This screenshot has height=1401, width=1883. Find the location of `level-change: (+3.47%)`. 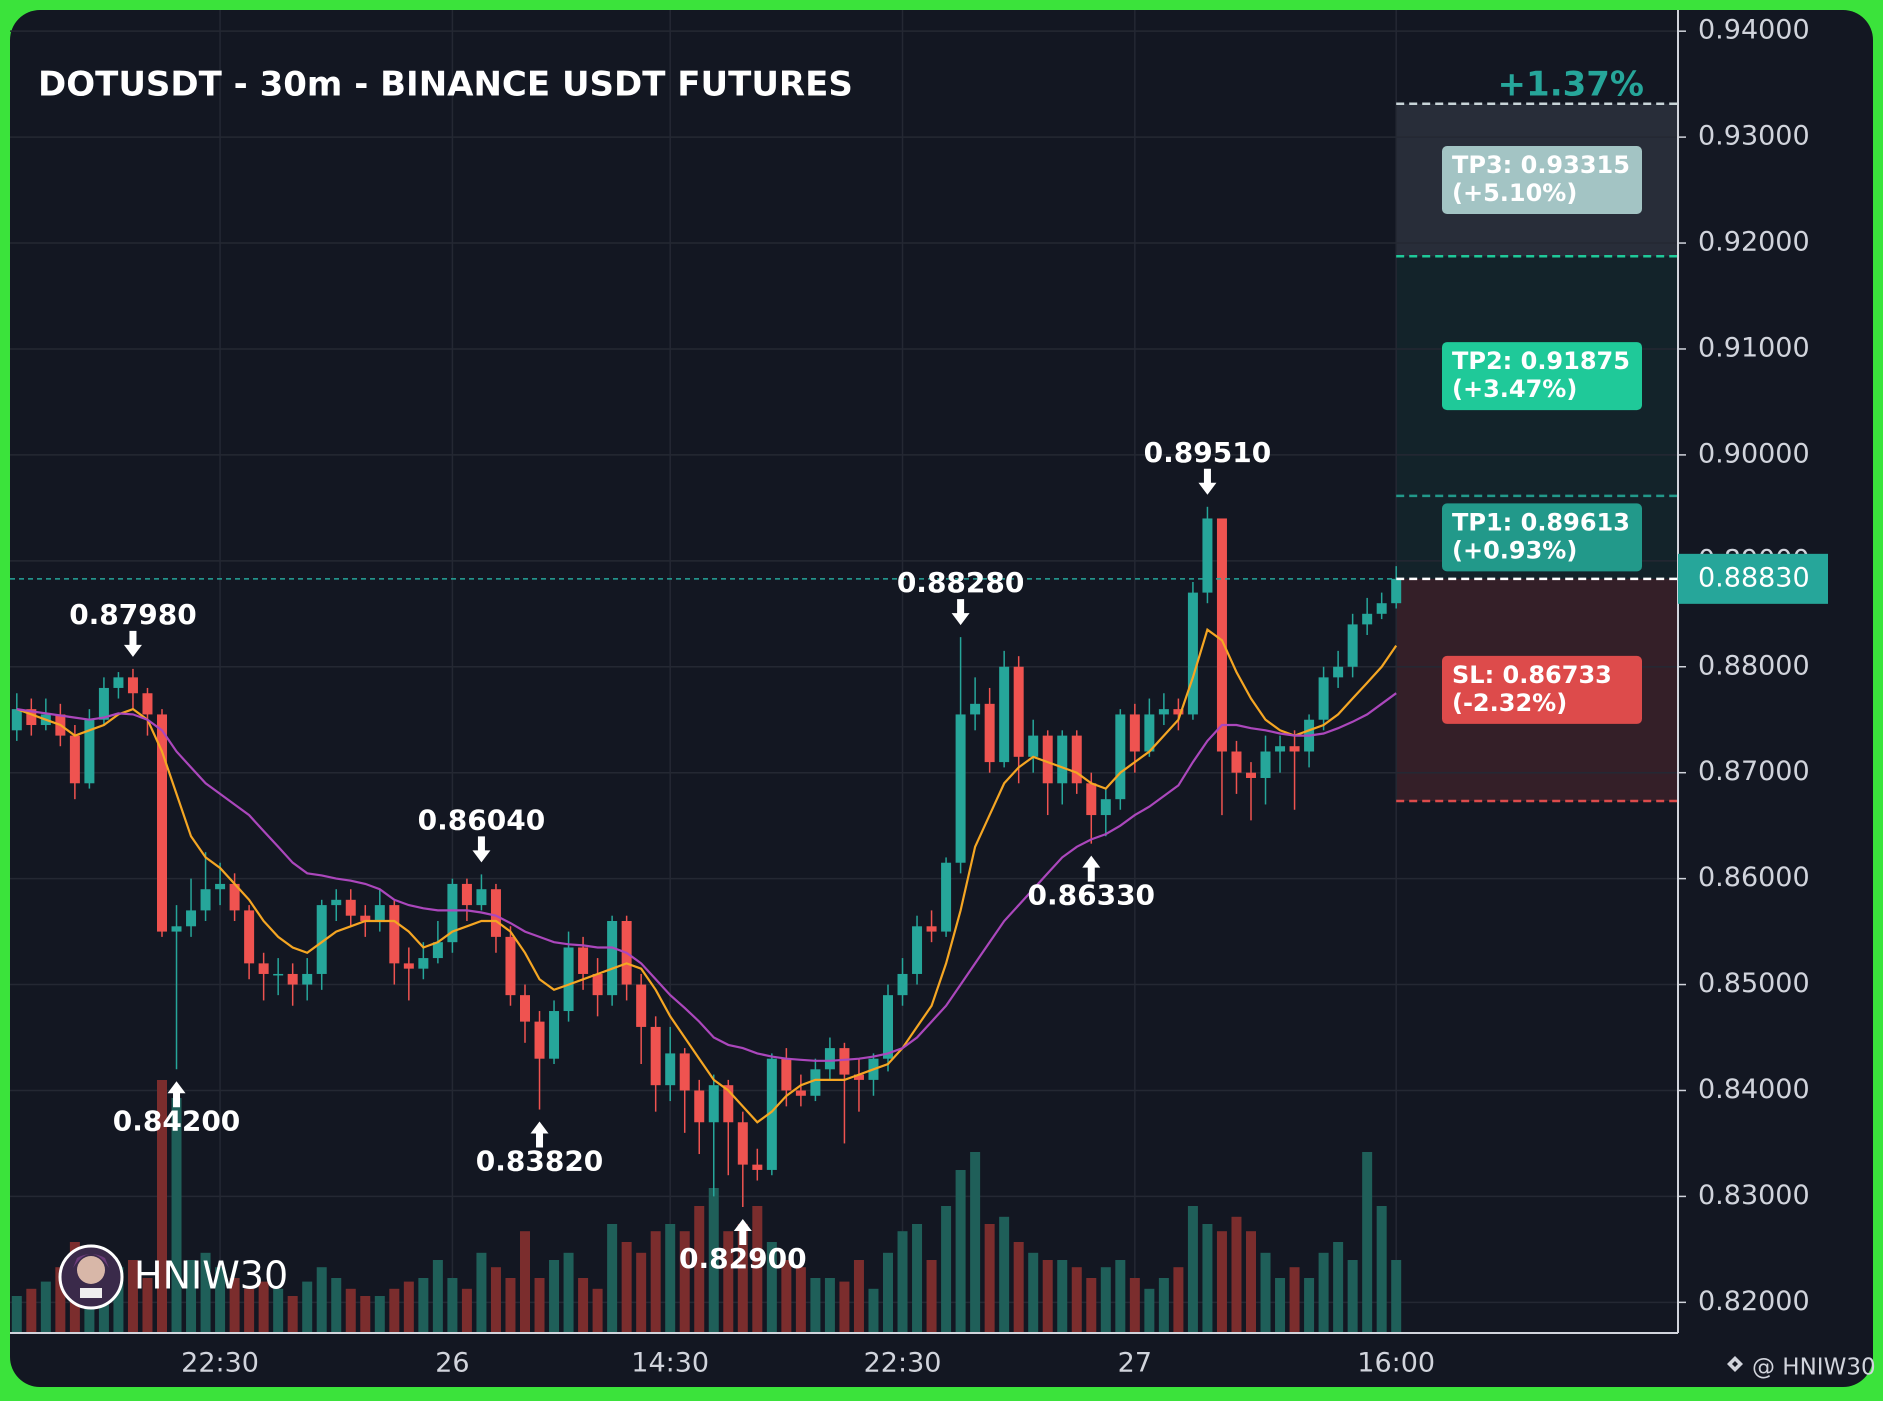

level-change: (+3.47%) is located at coordinates (1514, 389).